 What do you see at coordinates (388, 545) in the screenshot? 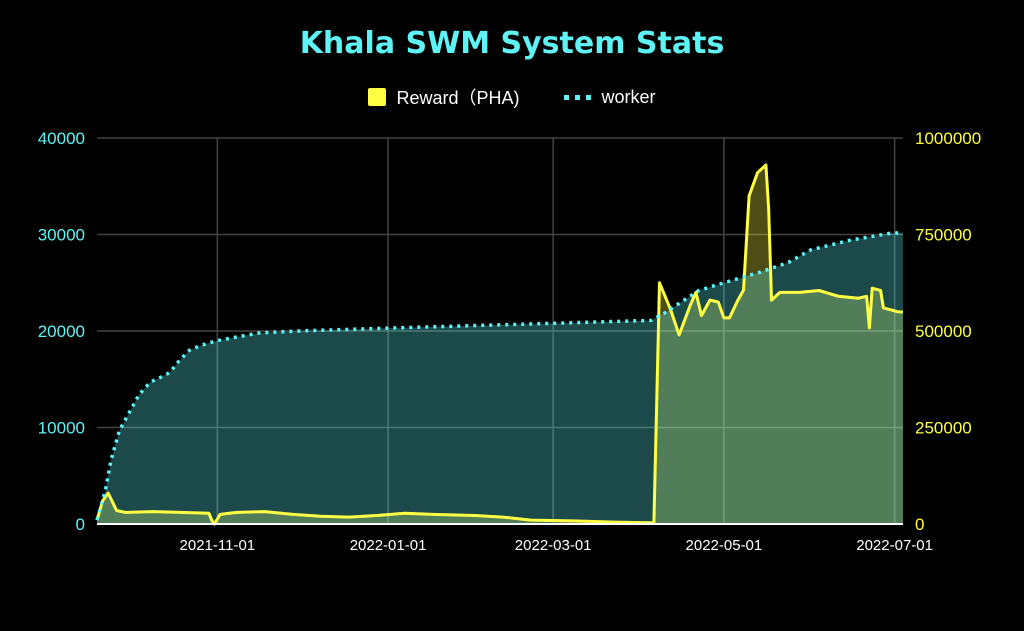
I see `x-axis-tick-label: 2022-01-01` at bounding box center [388, 545].